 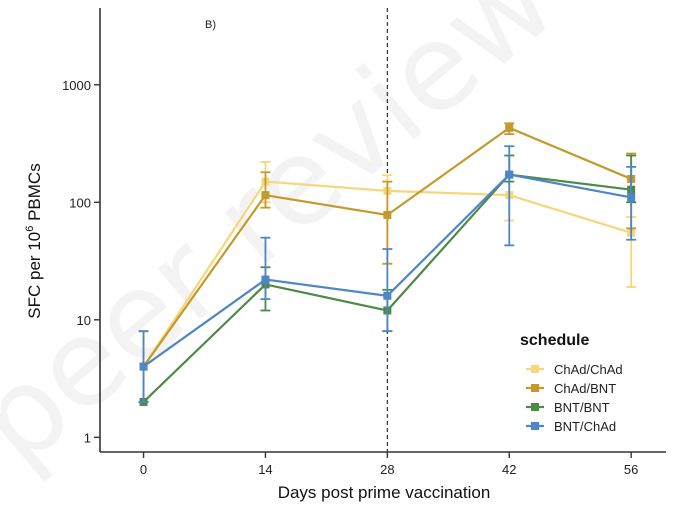 What do you see at coordinates (34, 275) in the screenshot?
I see `y-axis-title-main: SFC per 10` at bounding box center [34, 275].